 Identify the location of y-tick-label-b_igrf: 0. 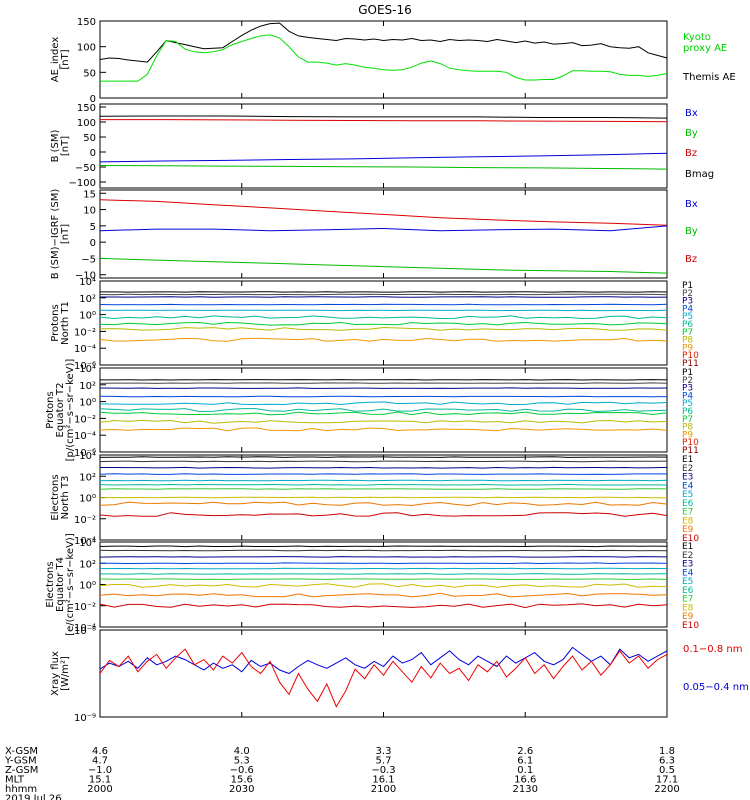
(93, 243).